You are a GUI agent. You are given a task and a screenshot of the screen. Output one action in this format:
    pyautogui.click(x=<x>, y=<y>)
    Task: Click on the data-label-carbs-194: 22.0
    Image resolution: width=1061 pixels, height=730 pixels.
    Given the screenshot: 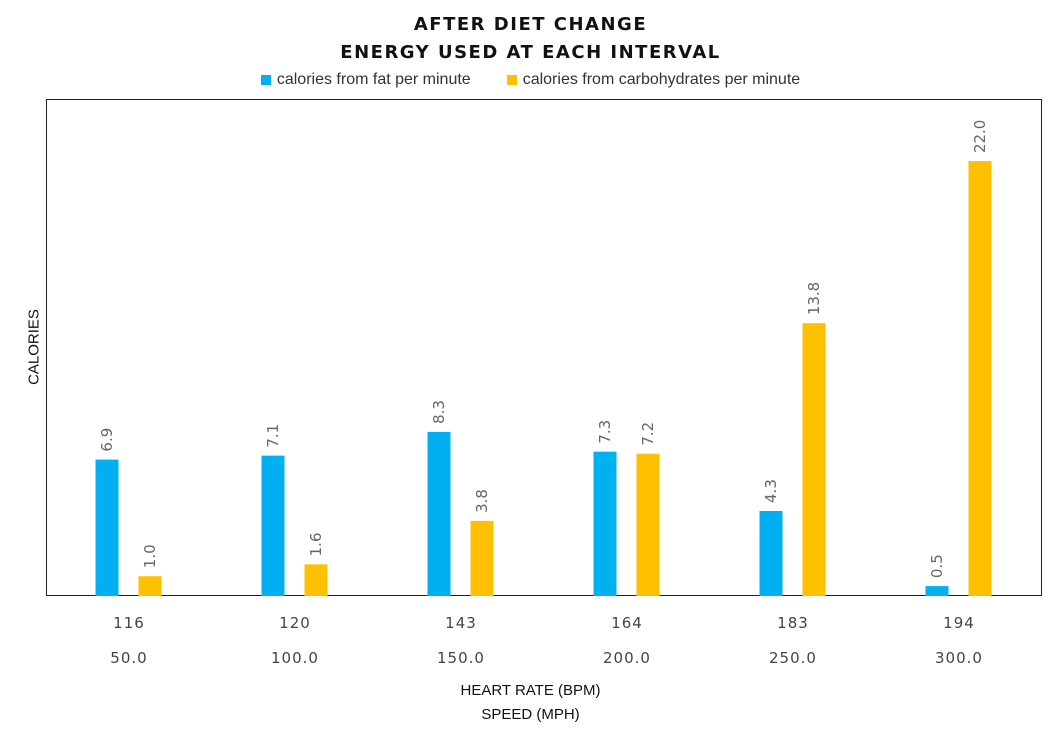 What is the action you would take?
    pyautogui.click(x=980, y=136)
    